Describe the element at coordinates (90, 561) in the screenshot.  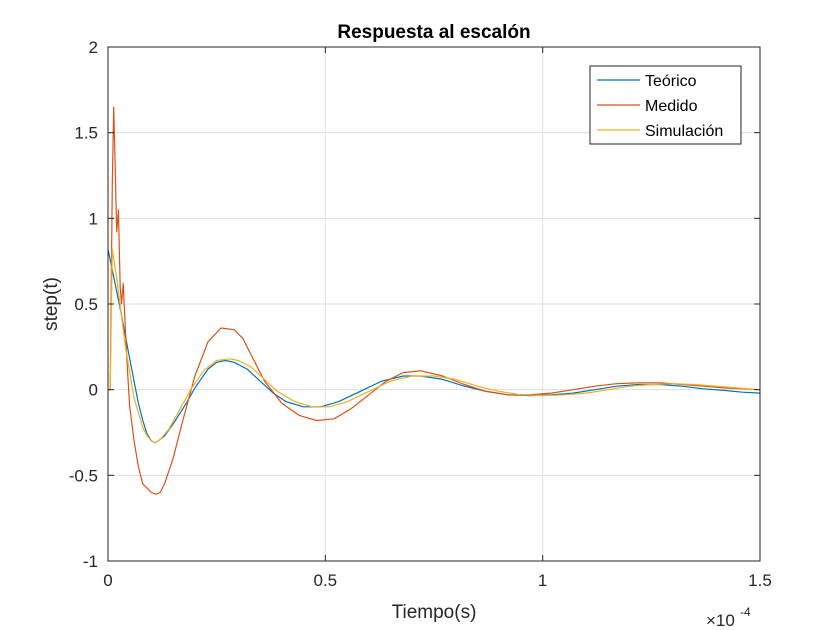
I see `y-tick-label: -1` at that location.